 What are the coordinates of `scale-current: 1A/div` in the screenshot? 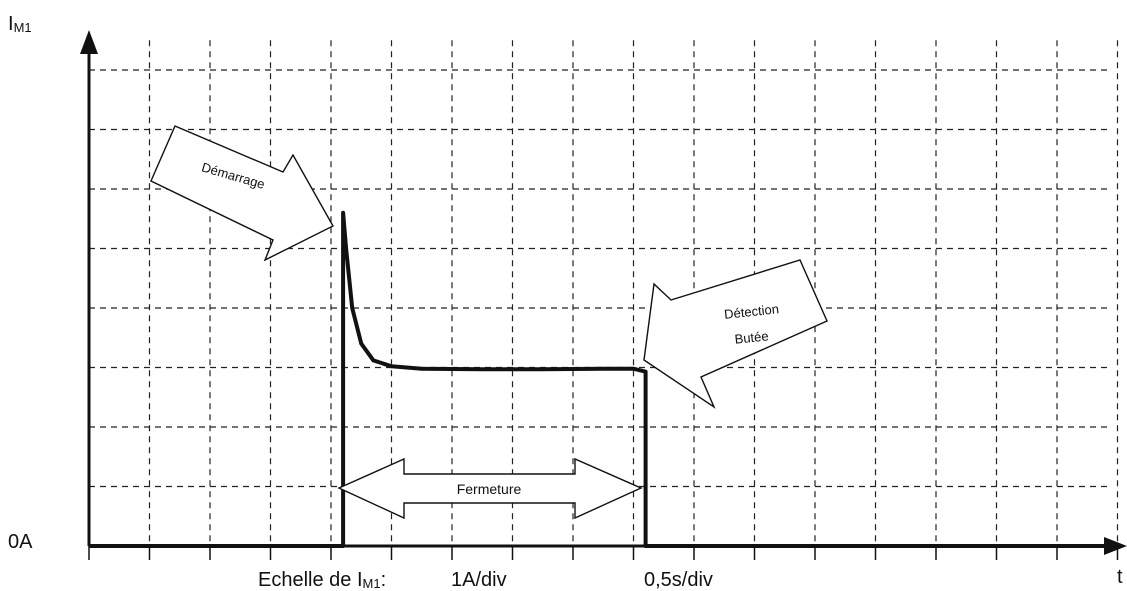 It's located at (479, 580).